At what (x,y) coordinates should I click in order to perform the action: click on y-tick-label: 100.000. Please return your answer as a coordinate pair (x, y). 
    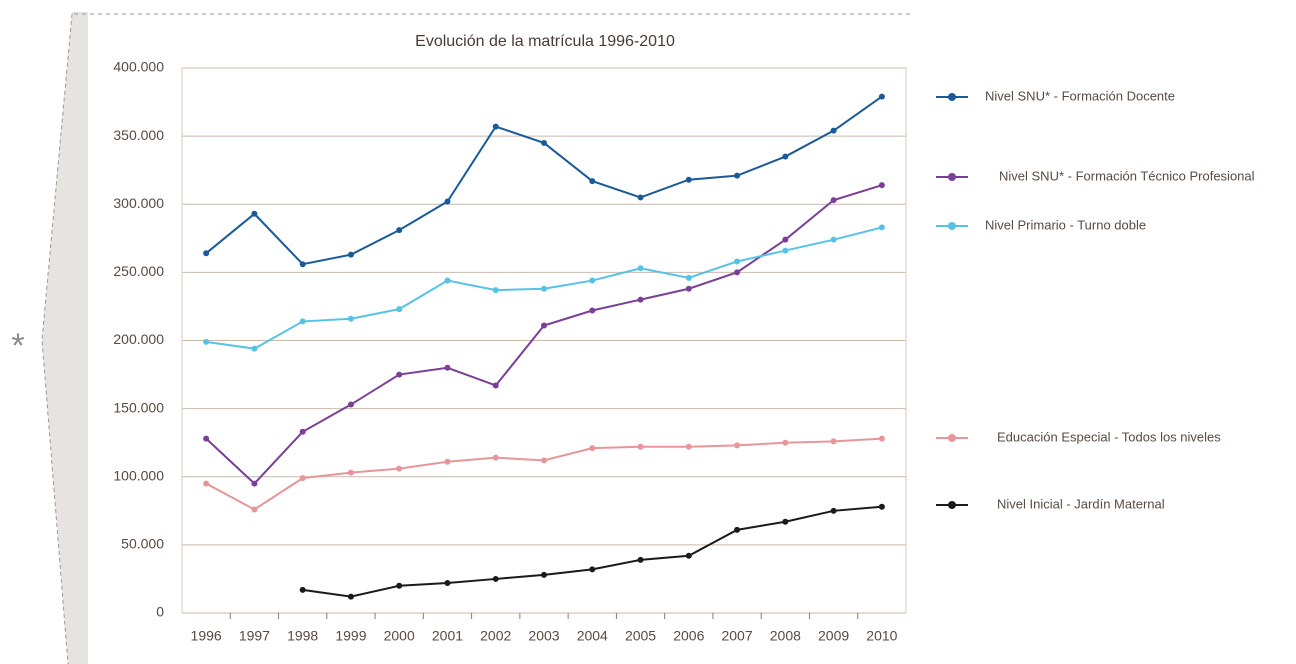
    Looking at the image, I should click on (138, 475).